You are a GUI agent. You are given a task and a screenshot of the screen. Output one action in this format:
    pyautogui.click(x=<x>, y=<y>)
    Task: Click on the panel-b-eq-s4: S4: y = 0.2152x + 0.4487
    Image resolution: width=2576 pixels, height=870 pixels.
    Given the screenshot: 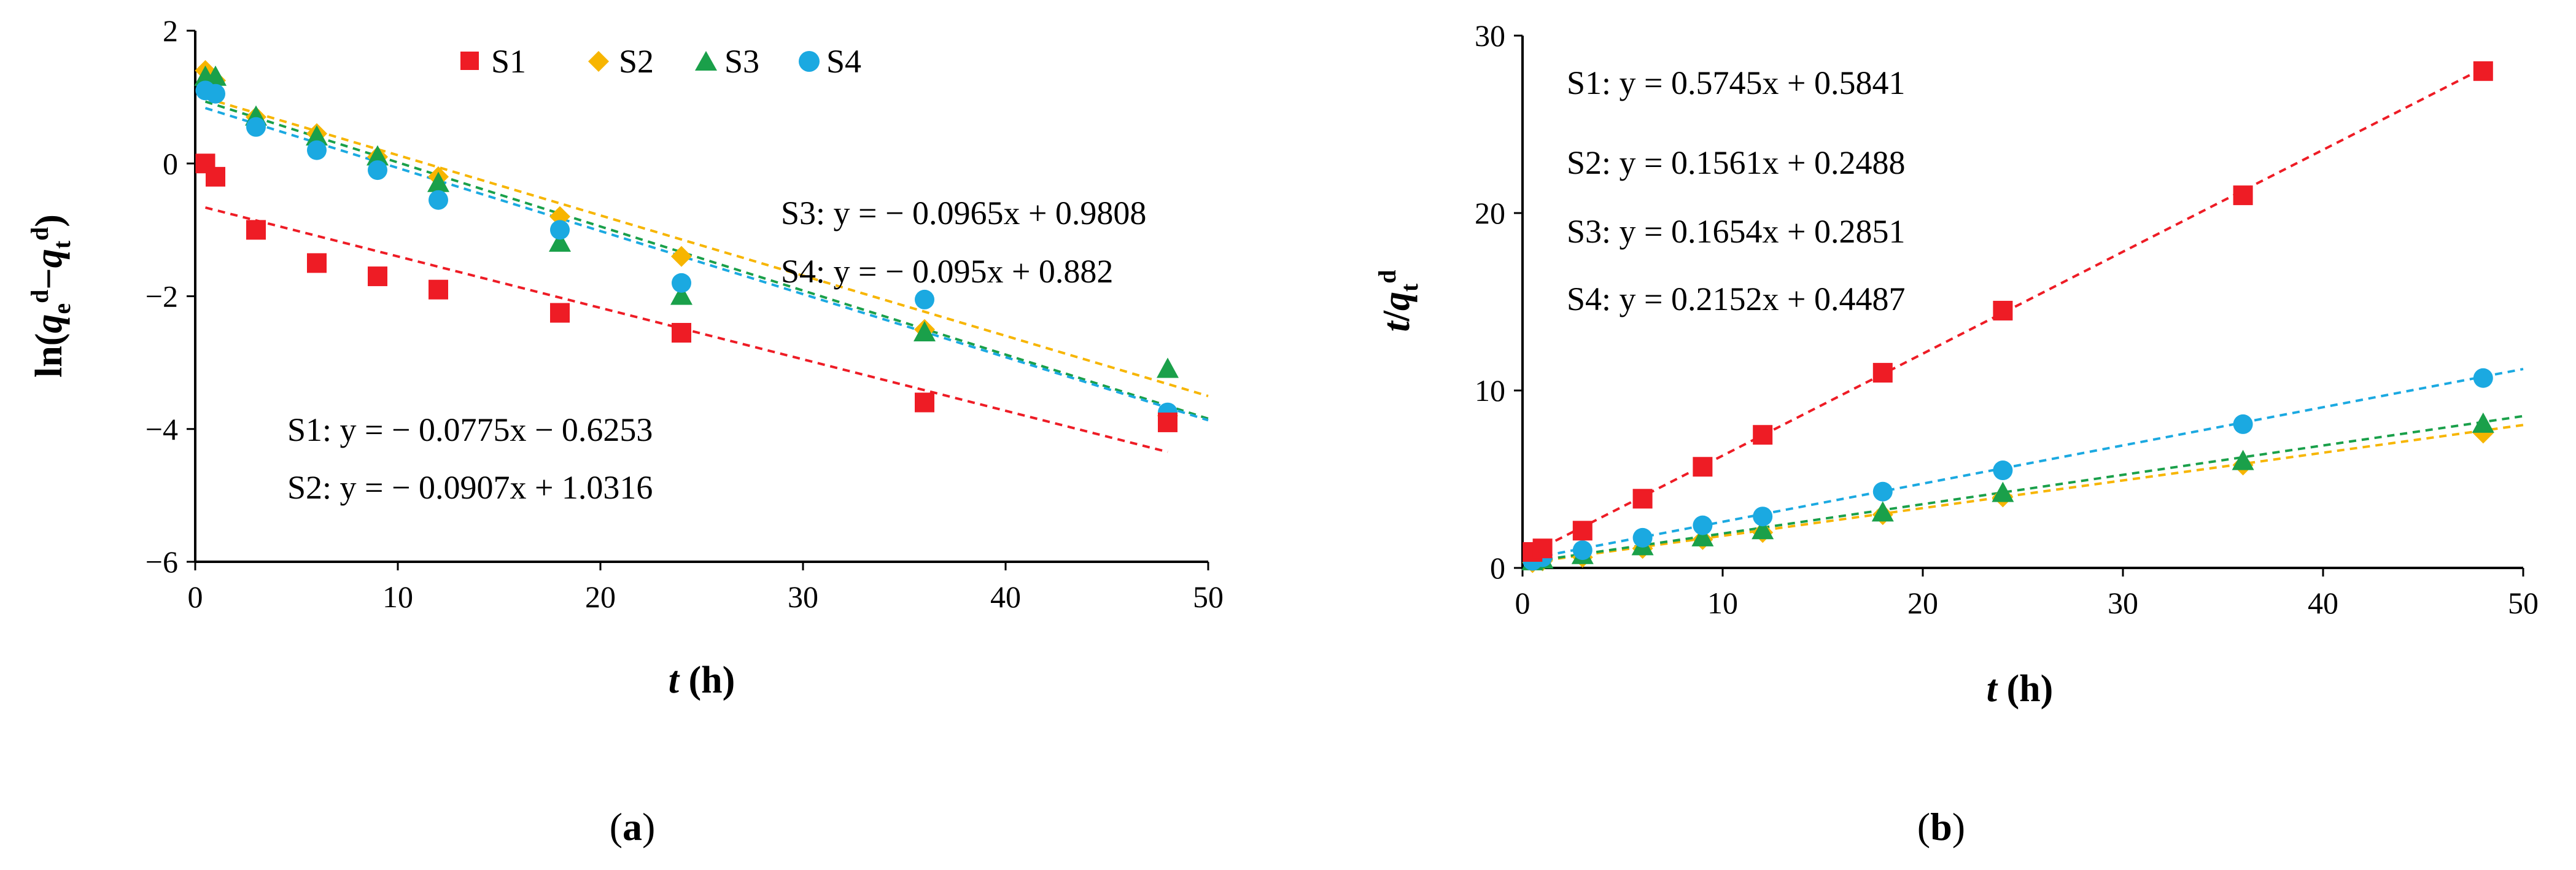 What is the action you would take?
    pyautogui.click(x=1736, y=299)
    